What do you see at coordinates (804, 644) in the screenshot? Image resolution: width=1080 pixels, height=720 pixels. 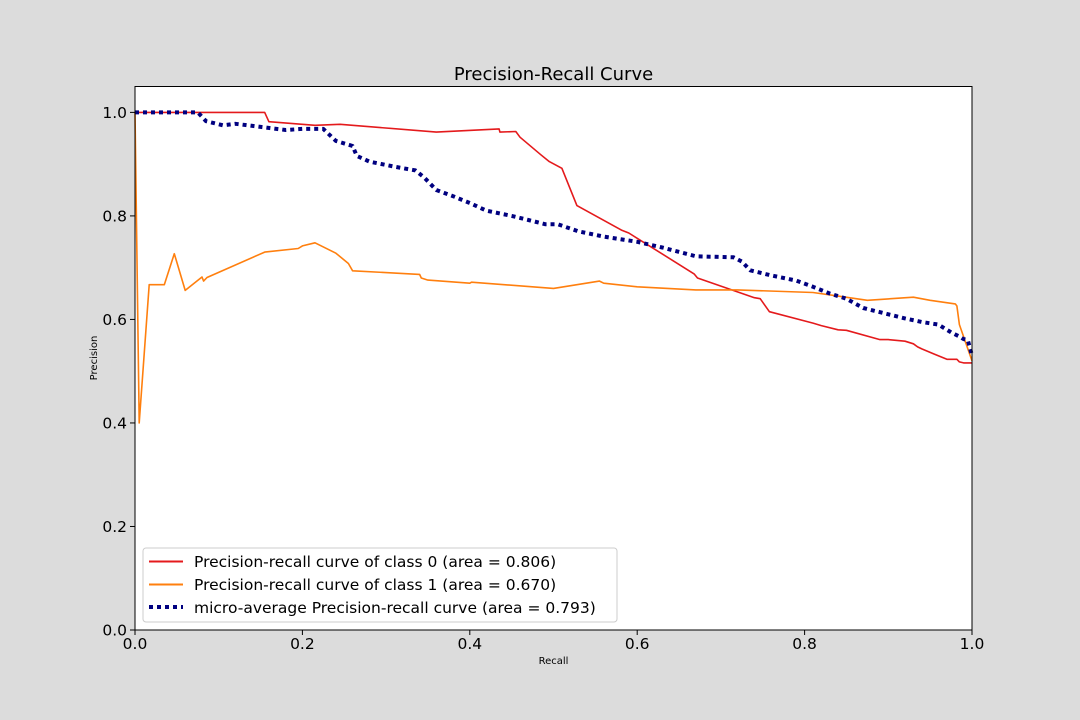 I see `x-tick-label: 0.8` at bounding box center [804, 644].